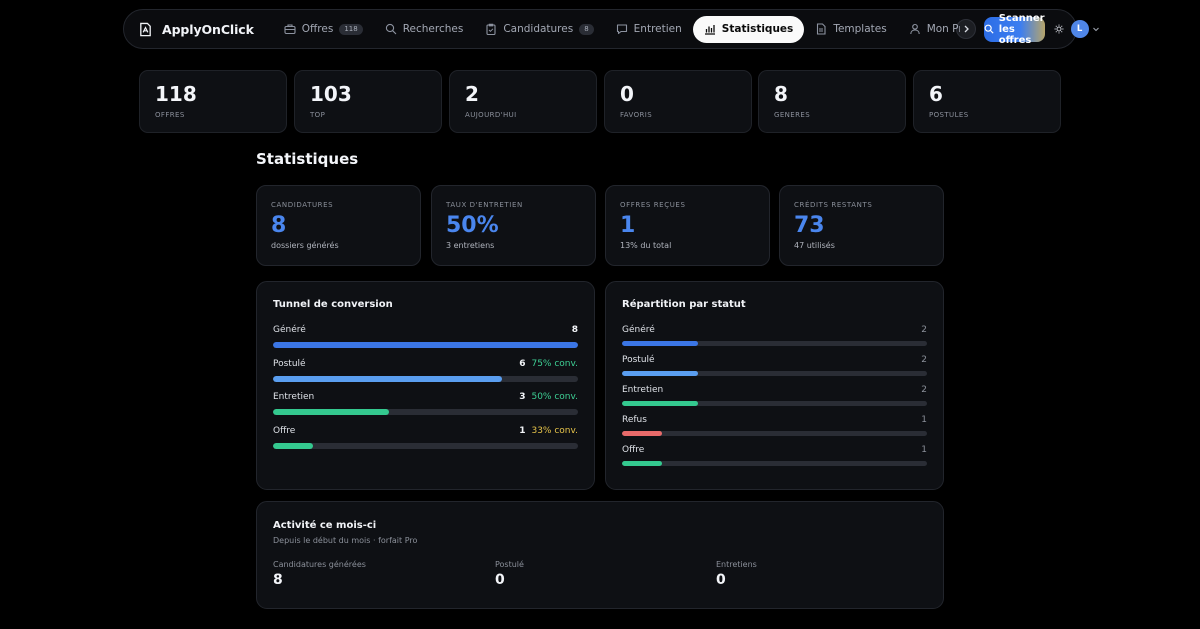 The height and width of the screenshot is (629, 1200). I want to click on counter-card-aujourdhui: 2 AUJOURD'HUI, so click(523, 101).